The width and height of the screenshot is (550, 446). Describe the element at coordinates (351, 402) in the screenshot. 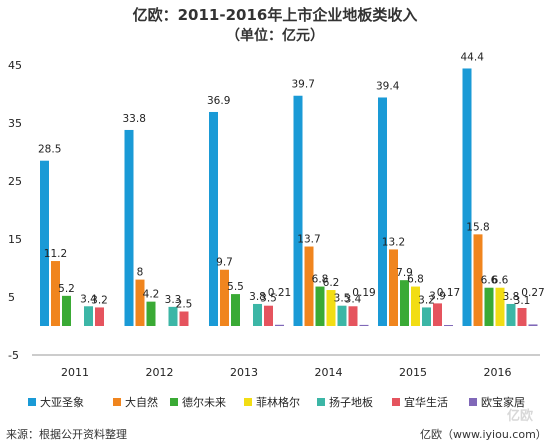

I see `legend-label: 扬子地板` at that location.